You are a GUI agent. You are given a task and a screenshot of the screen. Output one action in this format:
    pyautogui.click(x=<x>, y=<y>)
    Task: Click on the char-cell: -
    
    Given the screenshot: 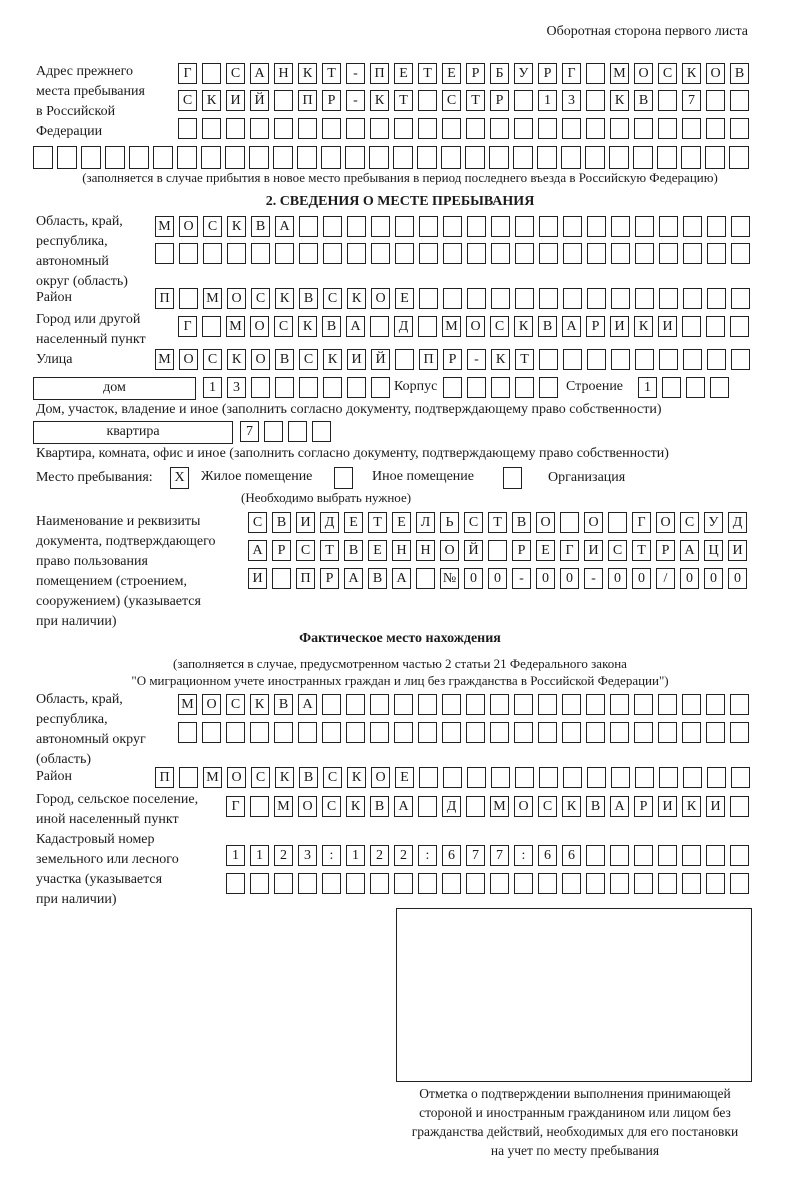 What is the action you would take?
    pyautogui.click(x=476, y=359)
    